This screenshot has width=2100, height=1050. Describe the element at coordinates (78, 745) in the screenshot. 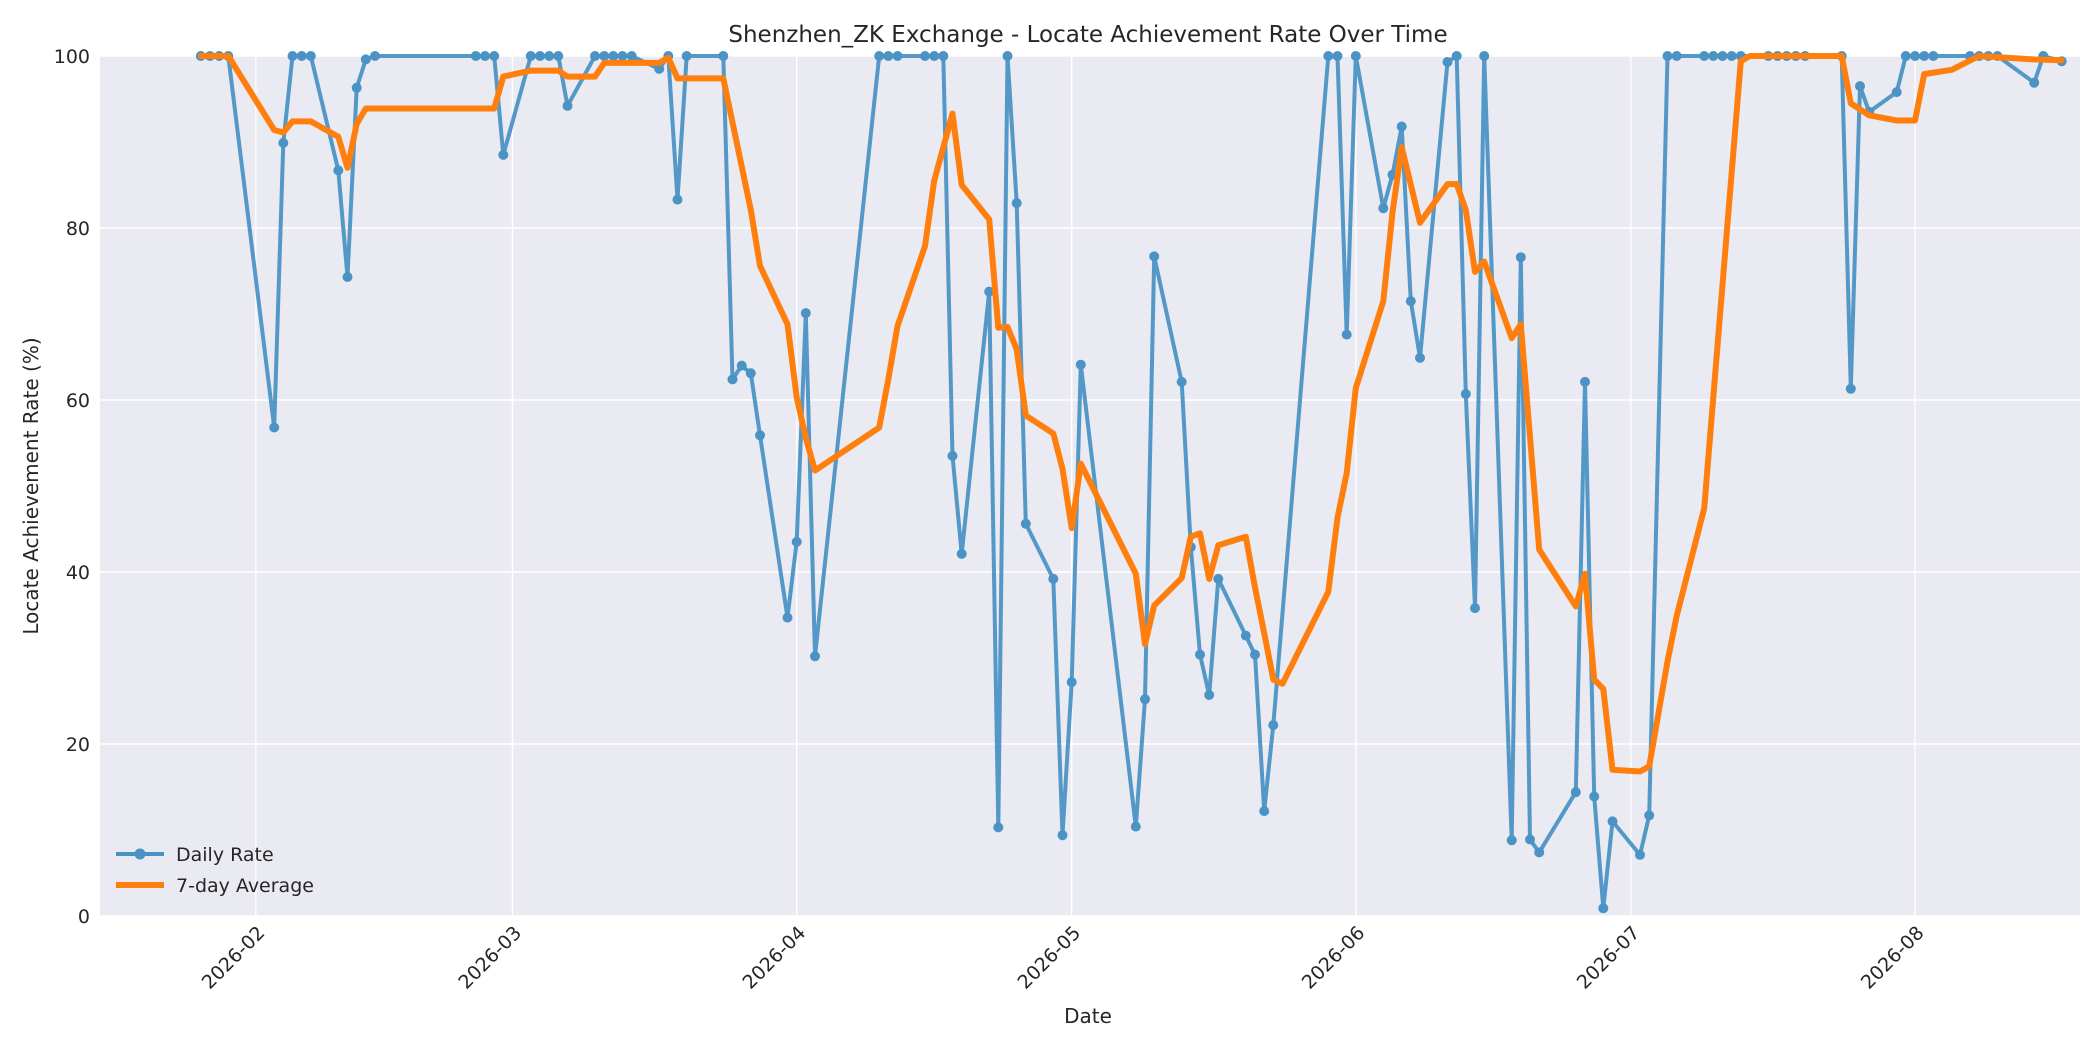

I see `y-tick-label: 20` at that location.